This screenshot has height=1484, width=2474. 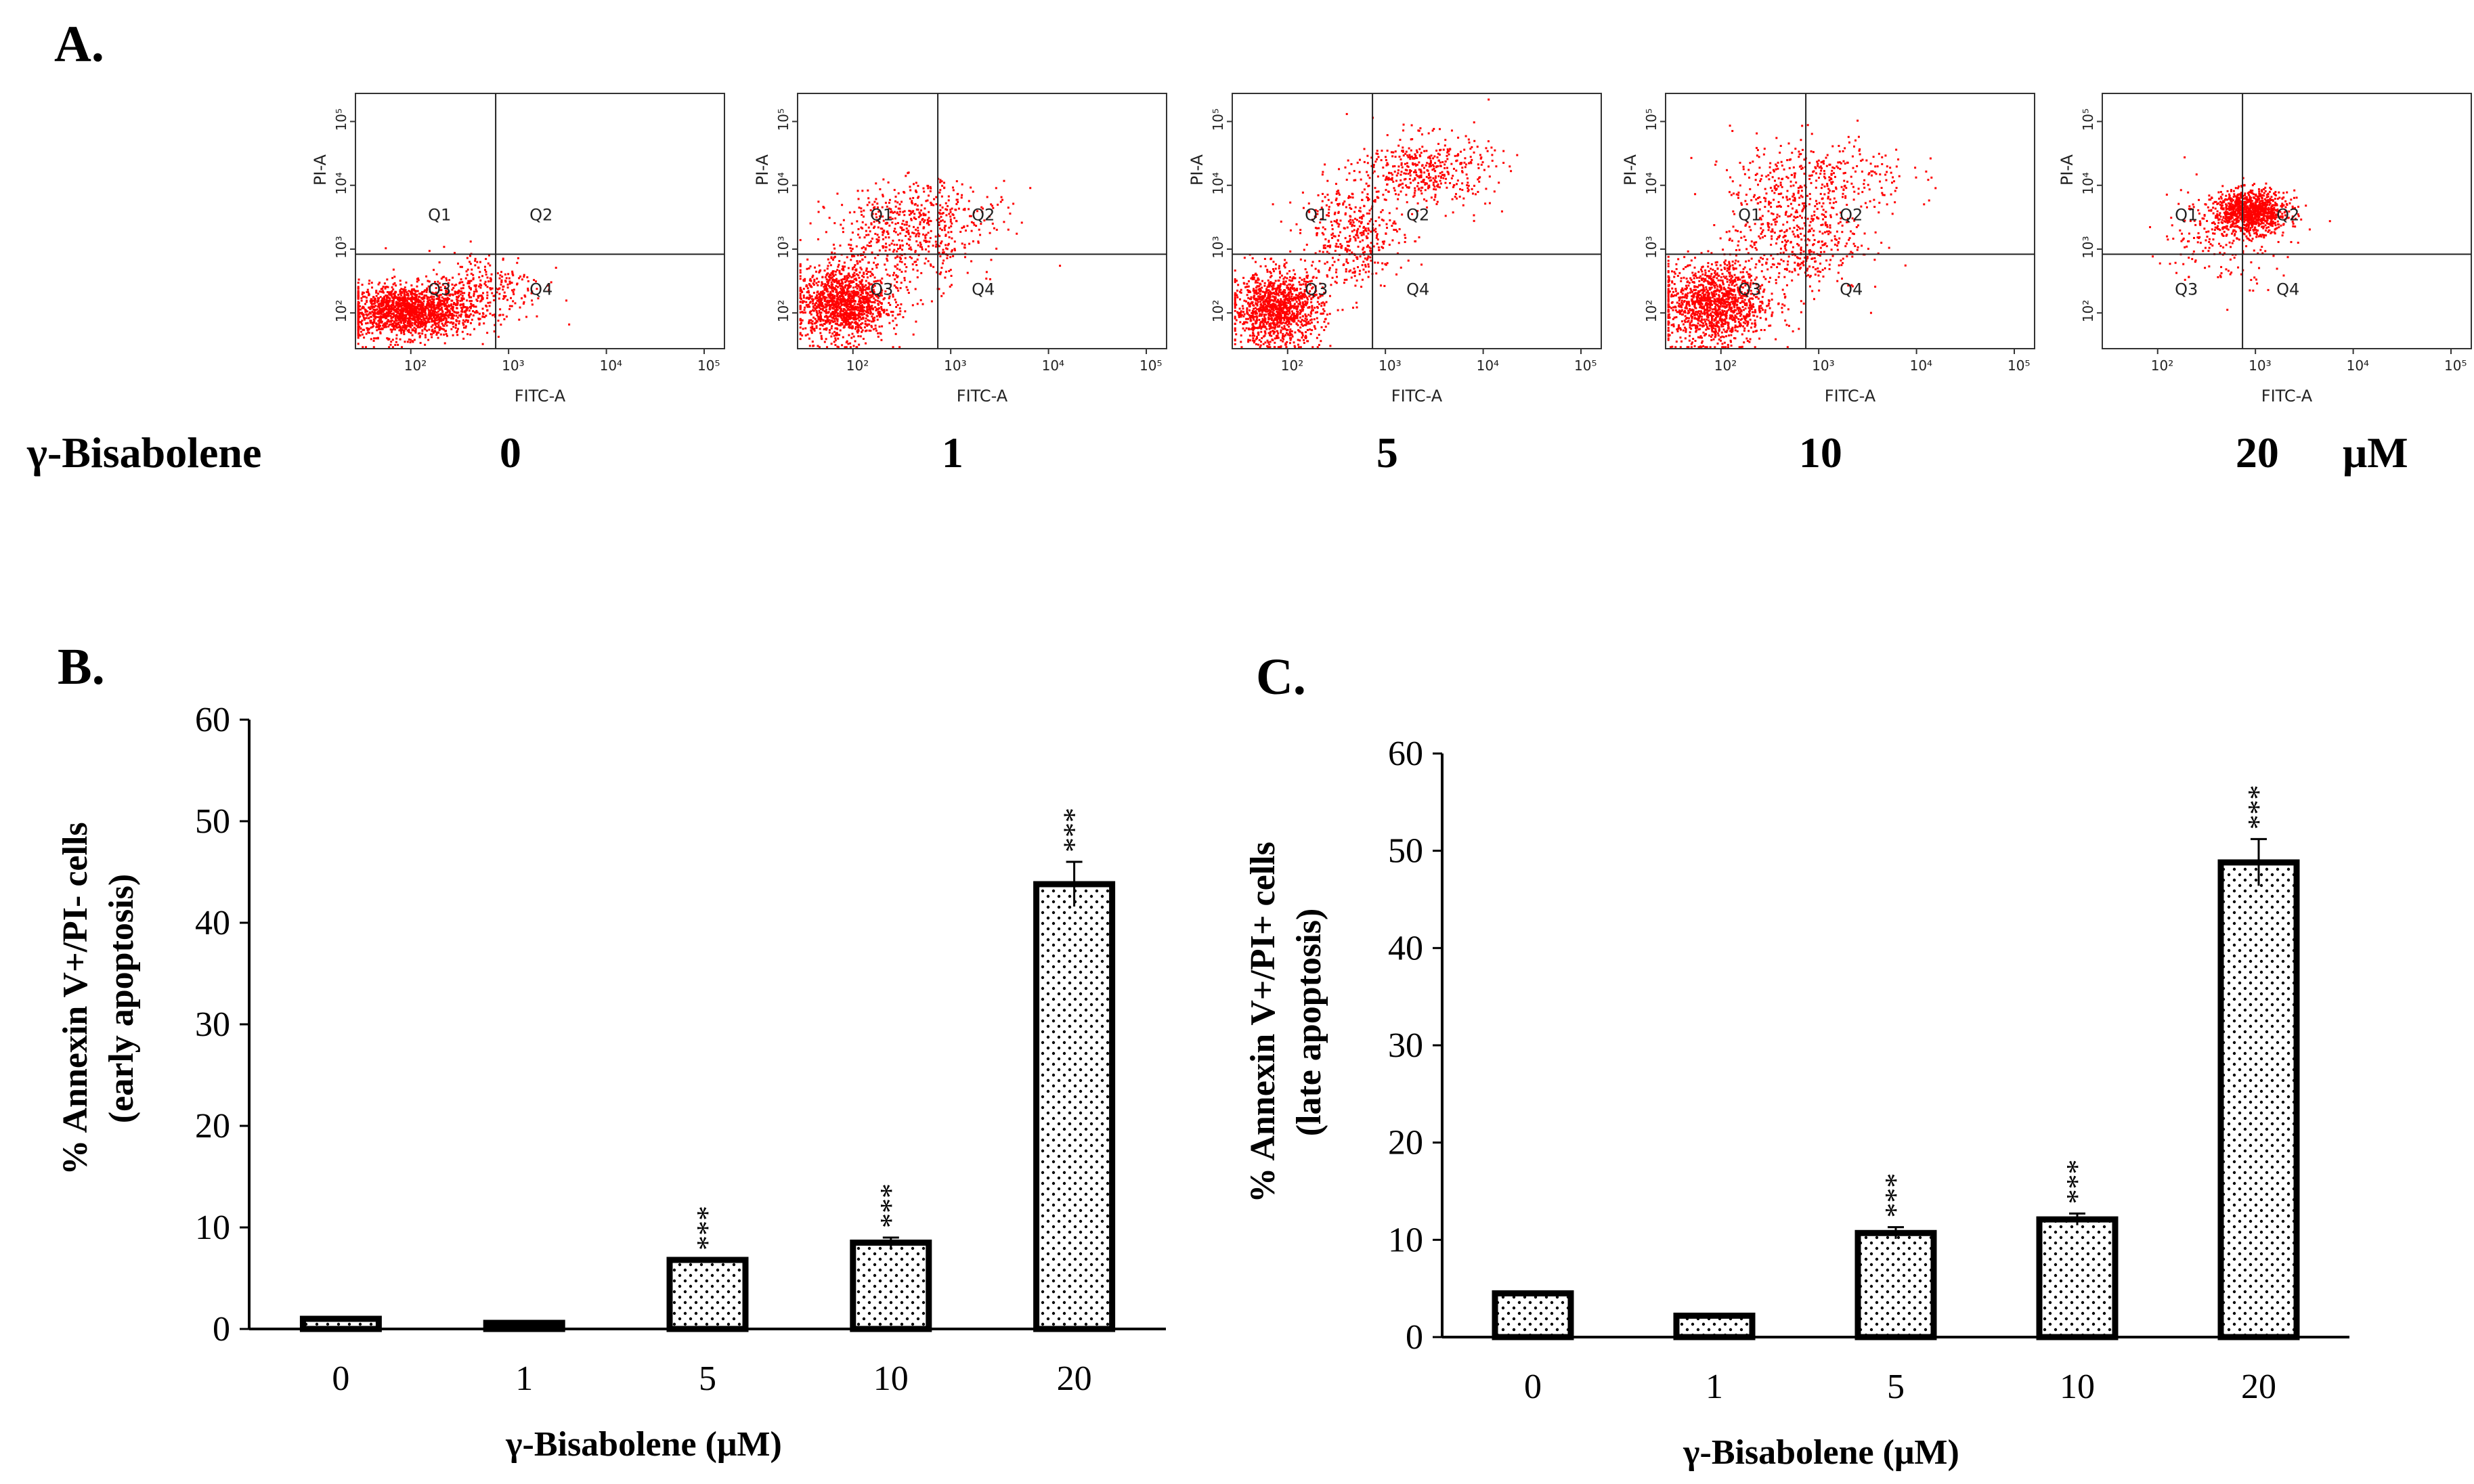 I want to click on dose-label: 10, so click(x=1820, y=453).